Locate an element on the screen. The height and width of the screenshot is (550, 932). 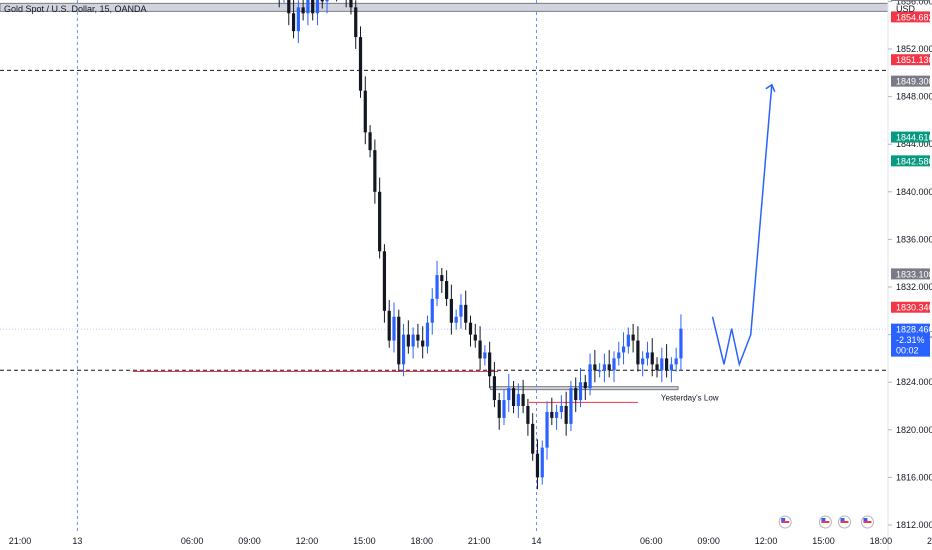
y-tick-6: 1856.000 is located at coordinates (914, 3).